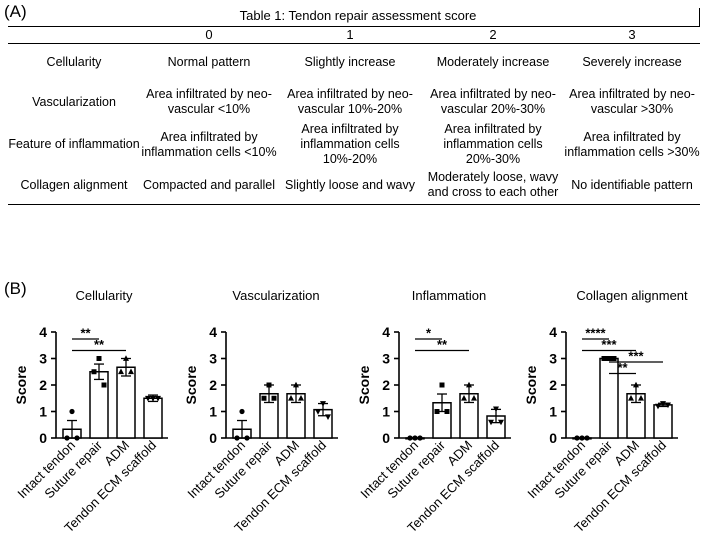  What do you see at coordinates (209, 34) in the screenshot?
I see `table-header-cell: 0` at bounding box center [209, 34].